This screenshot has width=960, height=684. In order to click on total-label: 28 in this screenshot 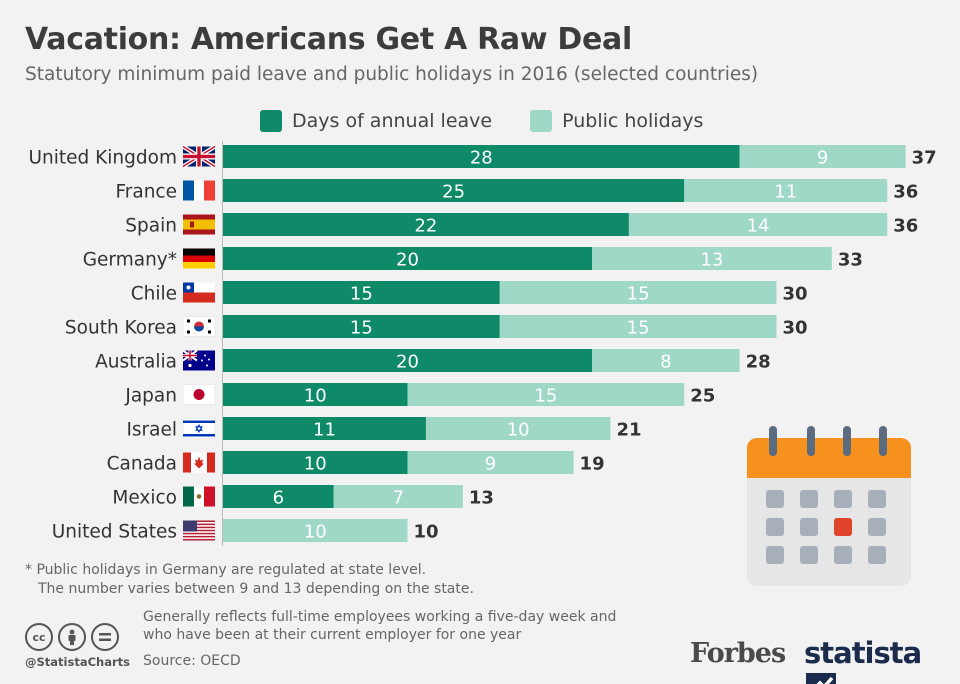, I will do `click(758, 362)`.